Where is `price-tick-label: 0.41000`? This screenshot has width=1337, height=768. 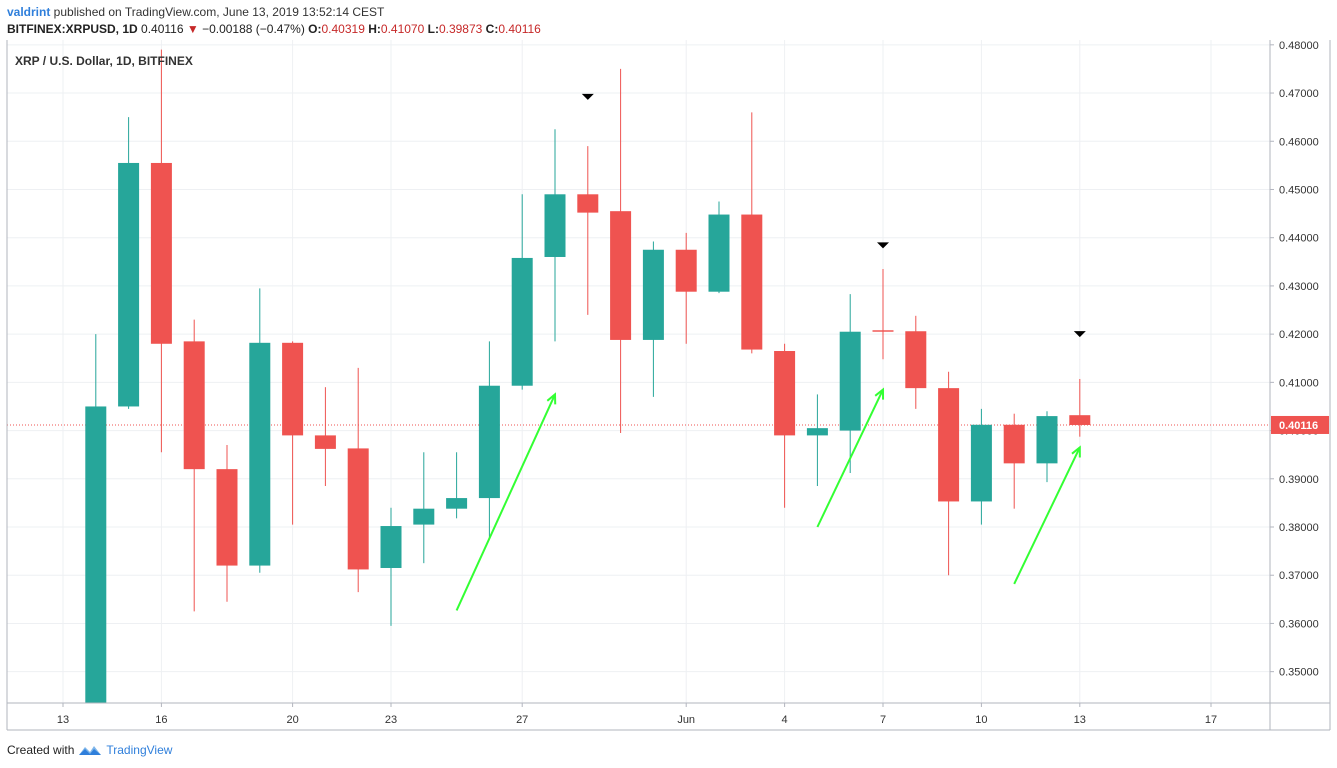 price-tick-label: 0.41000 is located at coordinates (1299, 383).